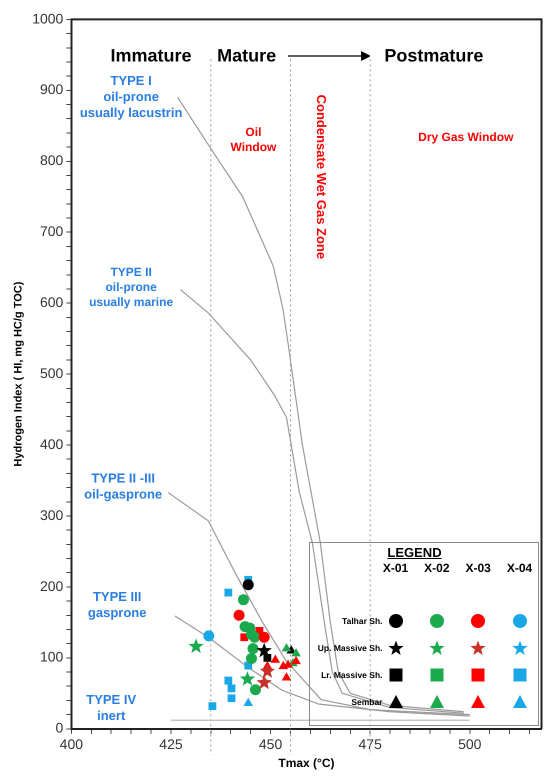 The height and width of the screenshot is (779, 555). What do you see at coordinates (117, 604) in the screenshot?
I see `annotation: TYPE III gasprone` at bounding box center [117, 604].